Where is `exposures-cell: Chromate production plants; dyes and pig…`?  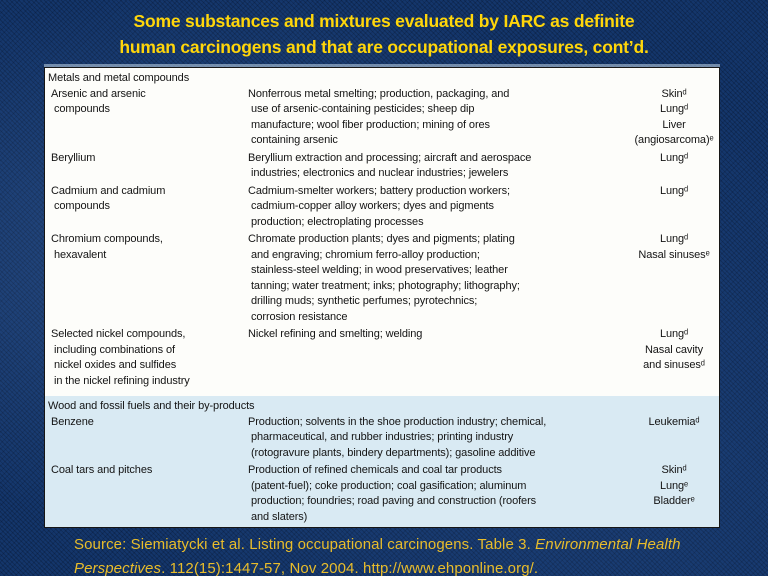
exposures-cell: Chromate production plants; dyes and pig… is located at coordinates (384, 278).